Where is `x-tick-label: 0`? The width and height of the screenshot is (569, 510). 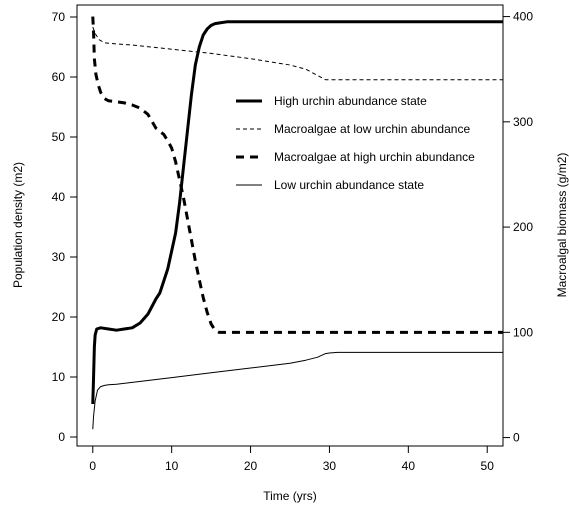
x-tick-label: 0 is located at coordinates (92, 466).